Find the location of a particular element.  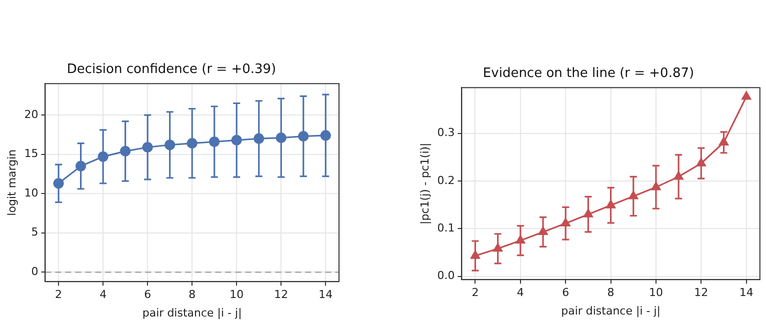

y-tick-label: 0.3 is located at coordinates (446, 133).